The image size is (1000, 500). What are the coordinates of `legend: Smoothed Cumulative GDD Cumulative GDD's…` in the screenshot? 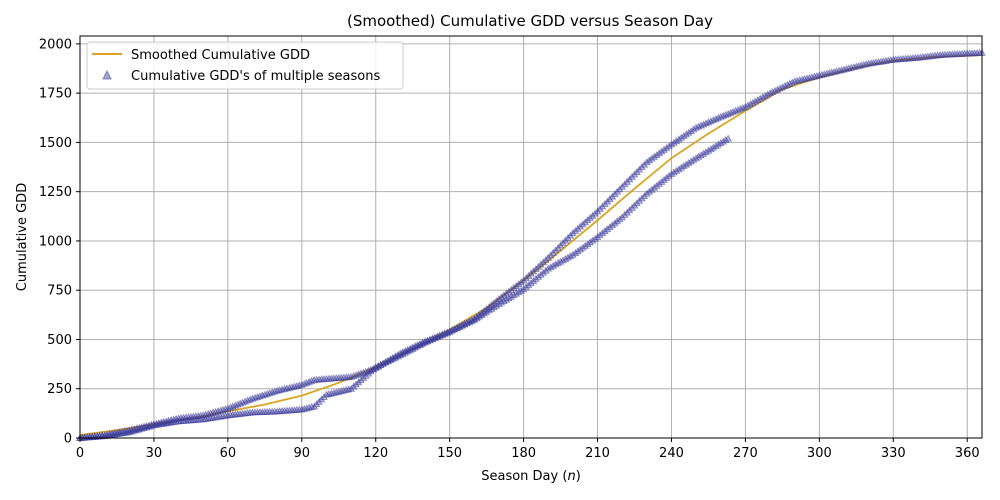 It's located at (245, 65).